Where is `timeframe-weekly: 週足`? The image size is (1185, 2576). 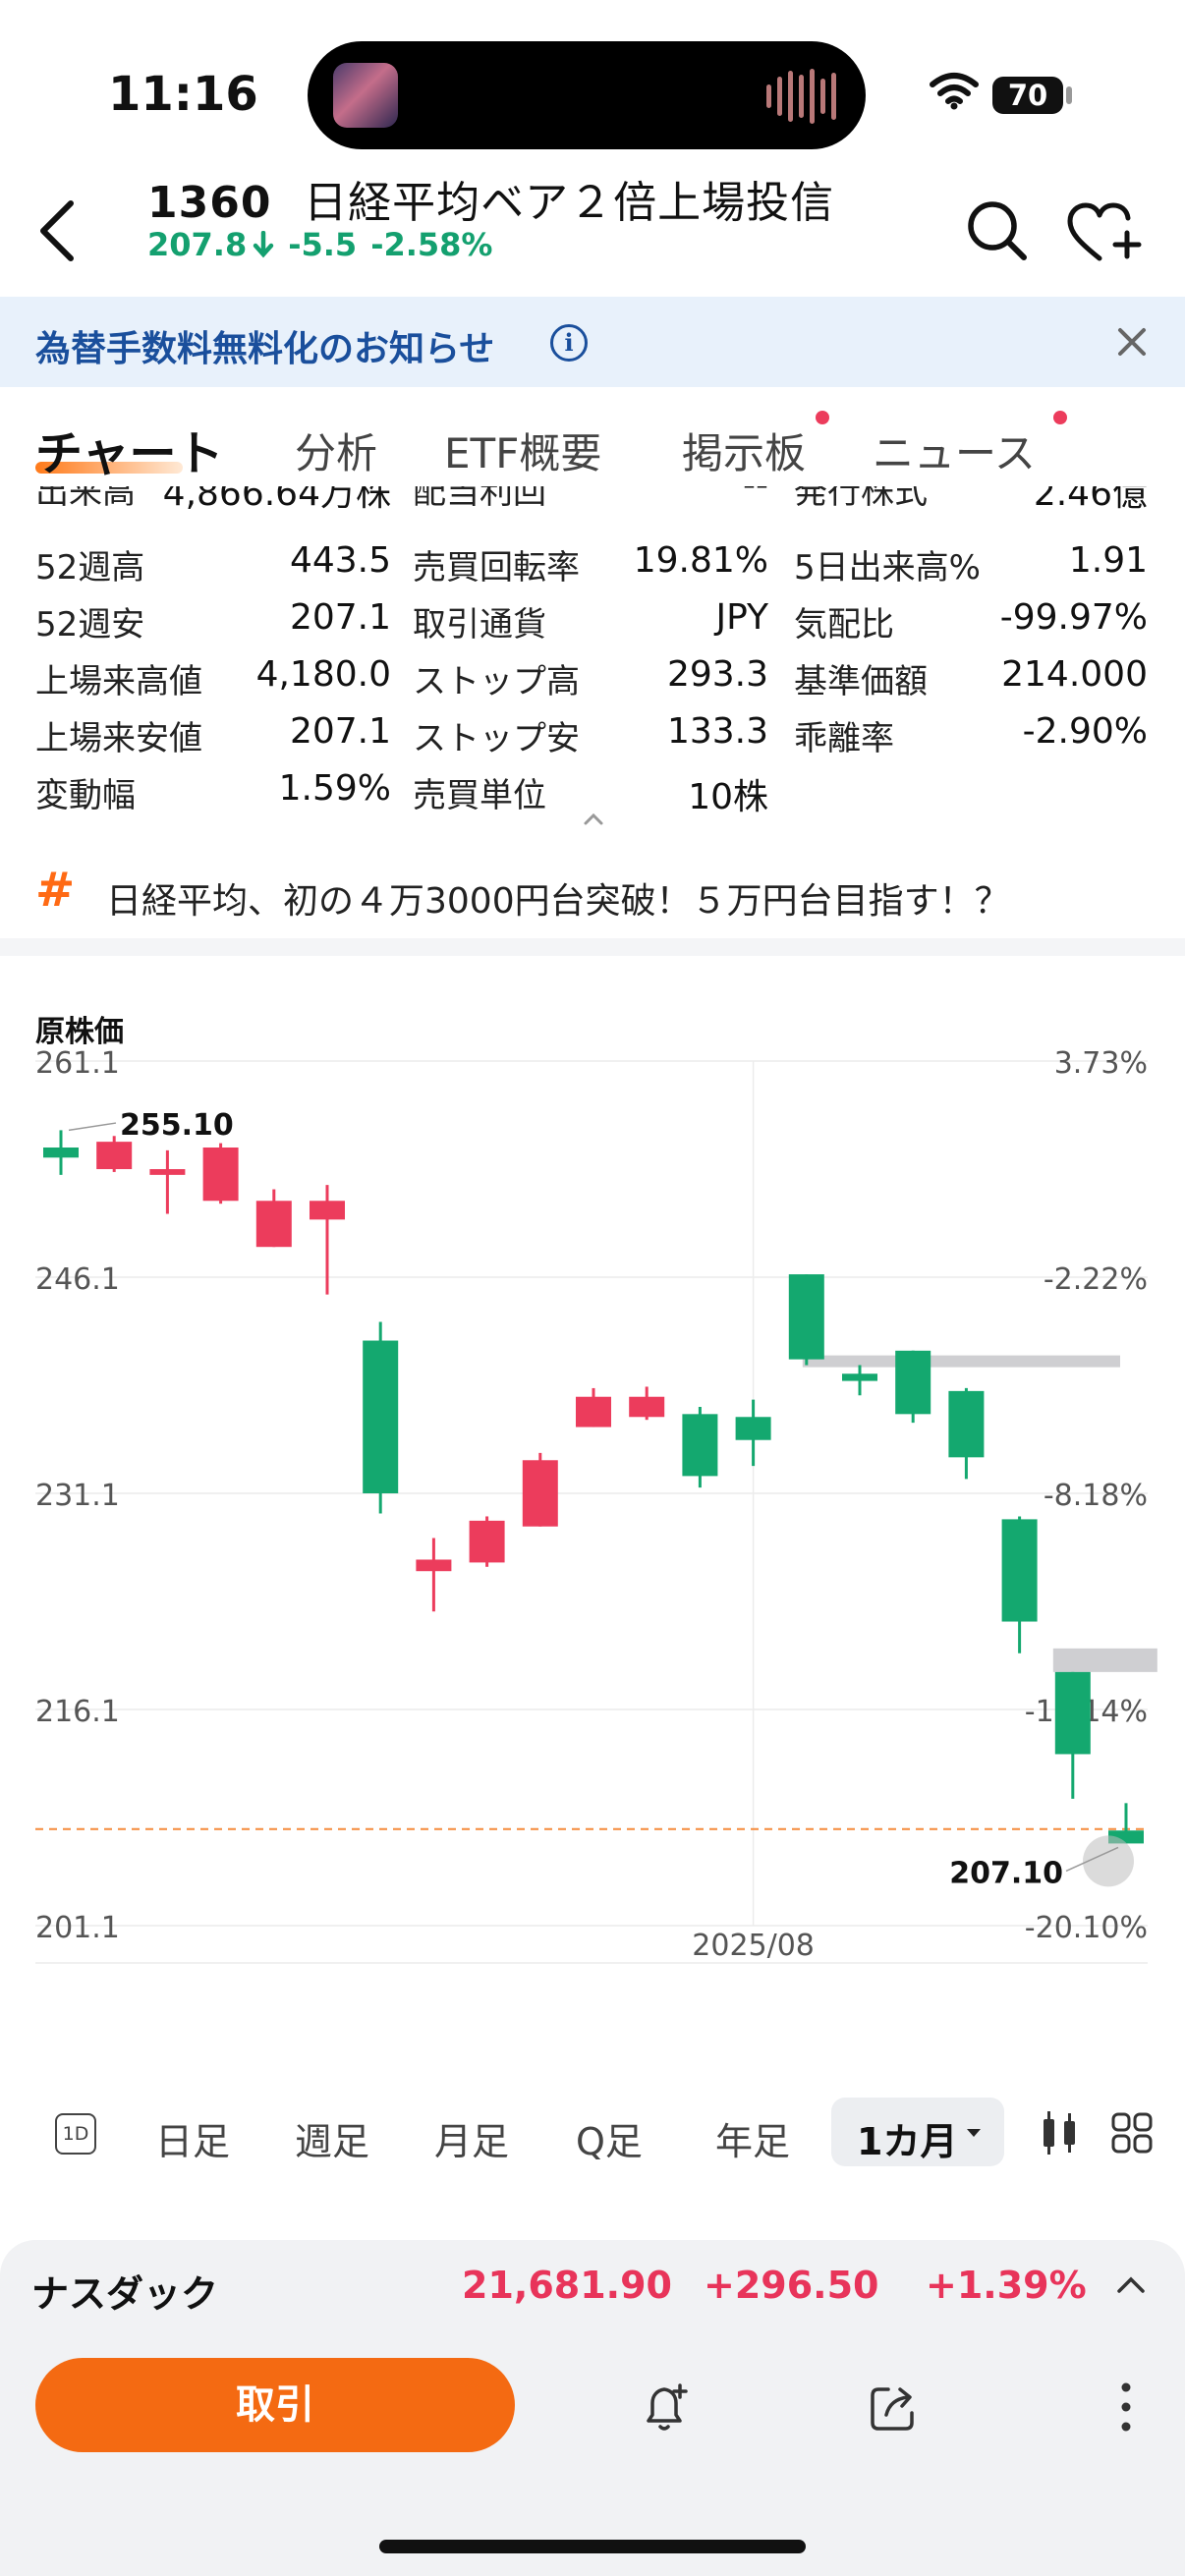 timeframe-weekly: 週足 is located at coordinates (333, 2141).